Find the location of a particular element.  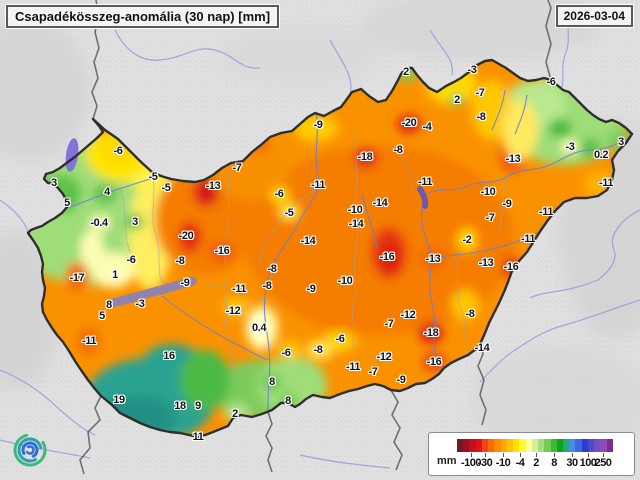

map-date: 2026-03-04 is located at coordinates (594, 16).